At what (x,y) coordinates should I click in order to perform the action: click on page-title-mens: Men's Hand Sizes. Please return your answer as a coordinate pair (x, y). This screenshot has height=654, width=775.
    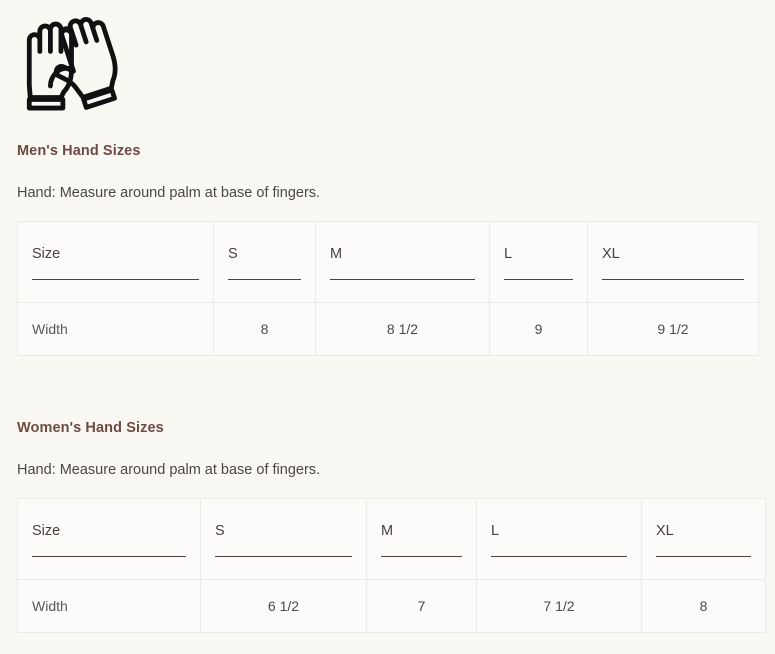
    Looking at the image, I should click on (79, 151).